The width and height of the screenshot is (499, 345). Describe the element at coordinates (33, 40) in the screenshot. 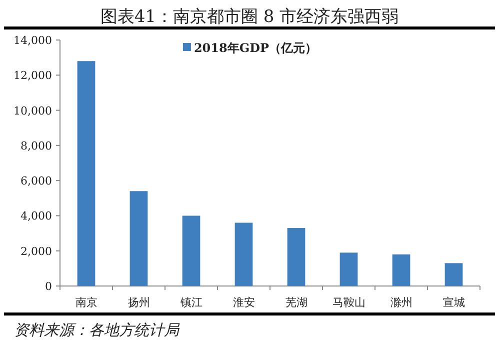

I see `y-tick-label: 14,000` at that location.